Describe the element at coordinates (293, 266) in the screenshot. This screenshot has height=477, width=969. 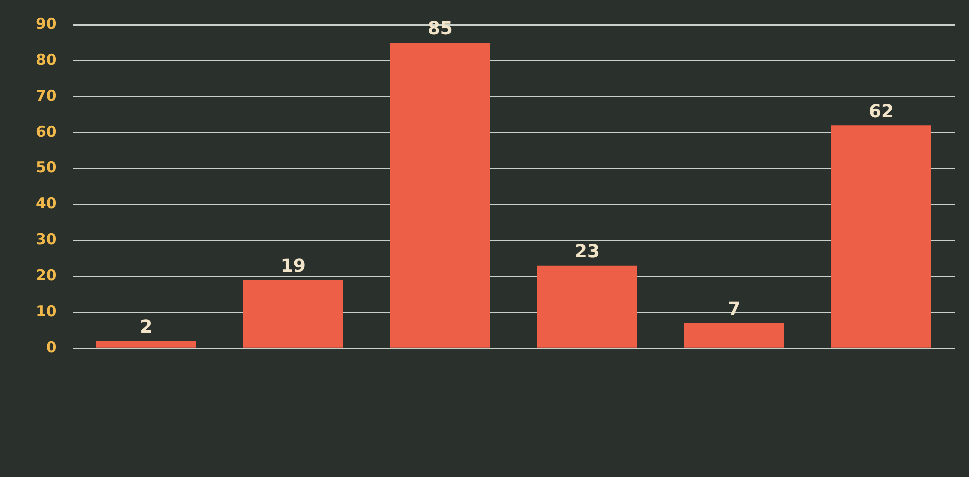
I see `data-label: 19` at that location.